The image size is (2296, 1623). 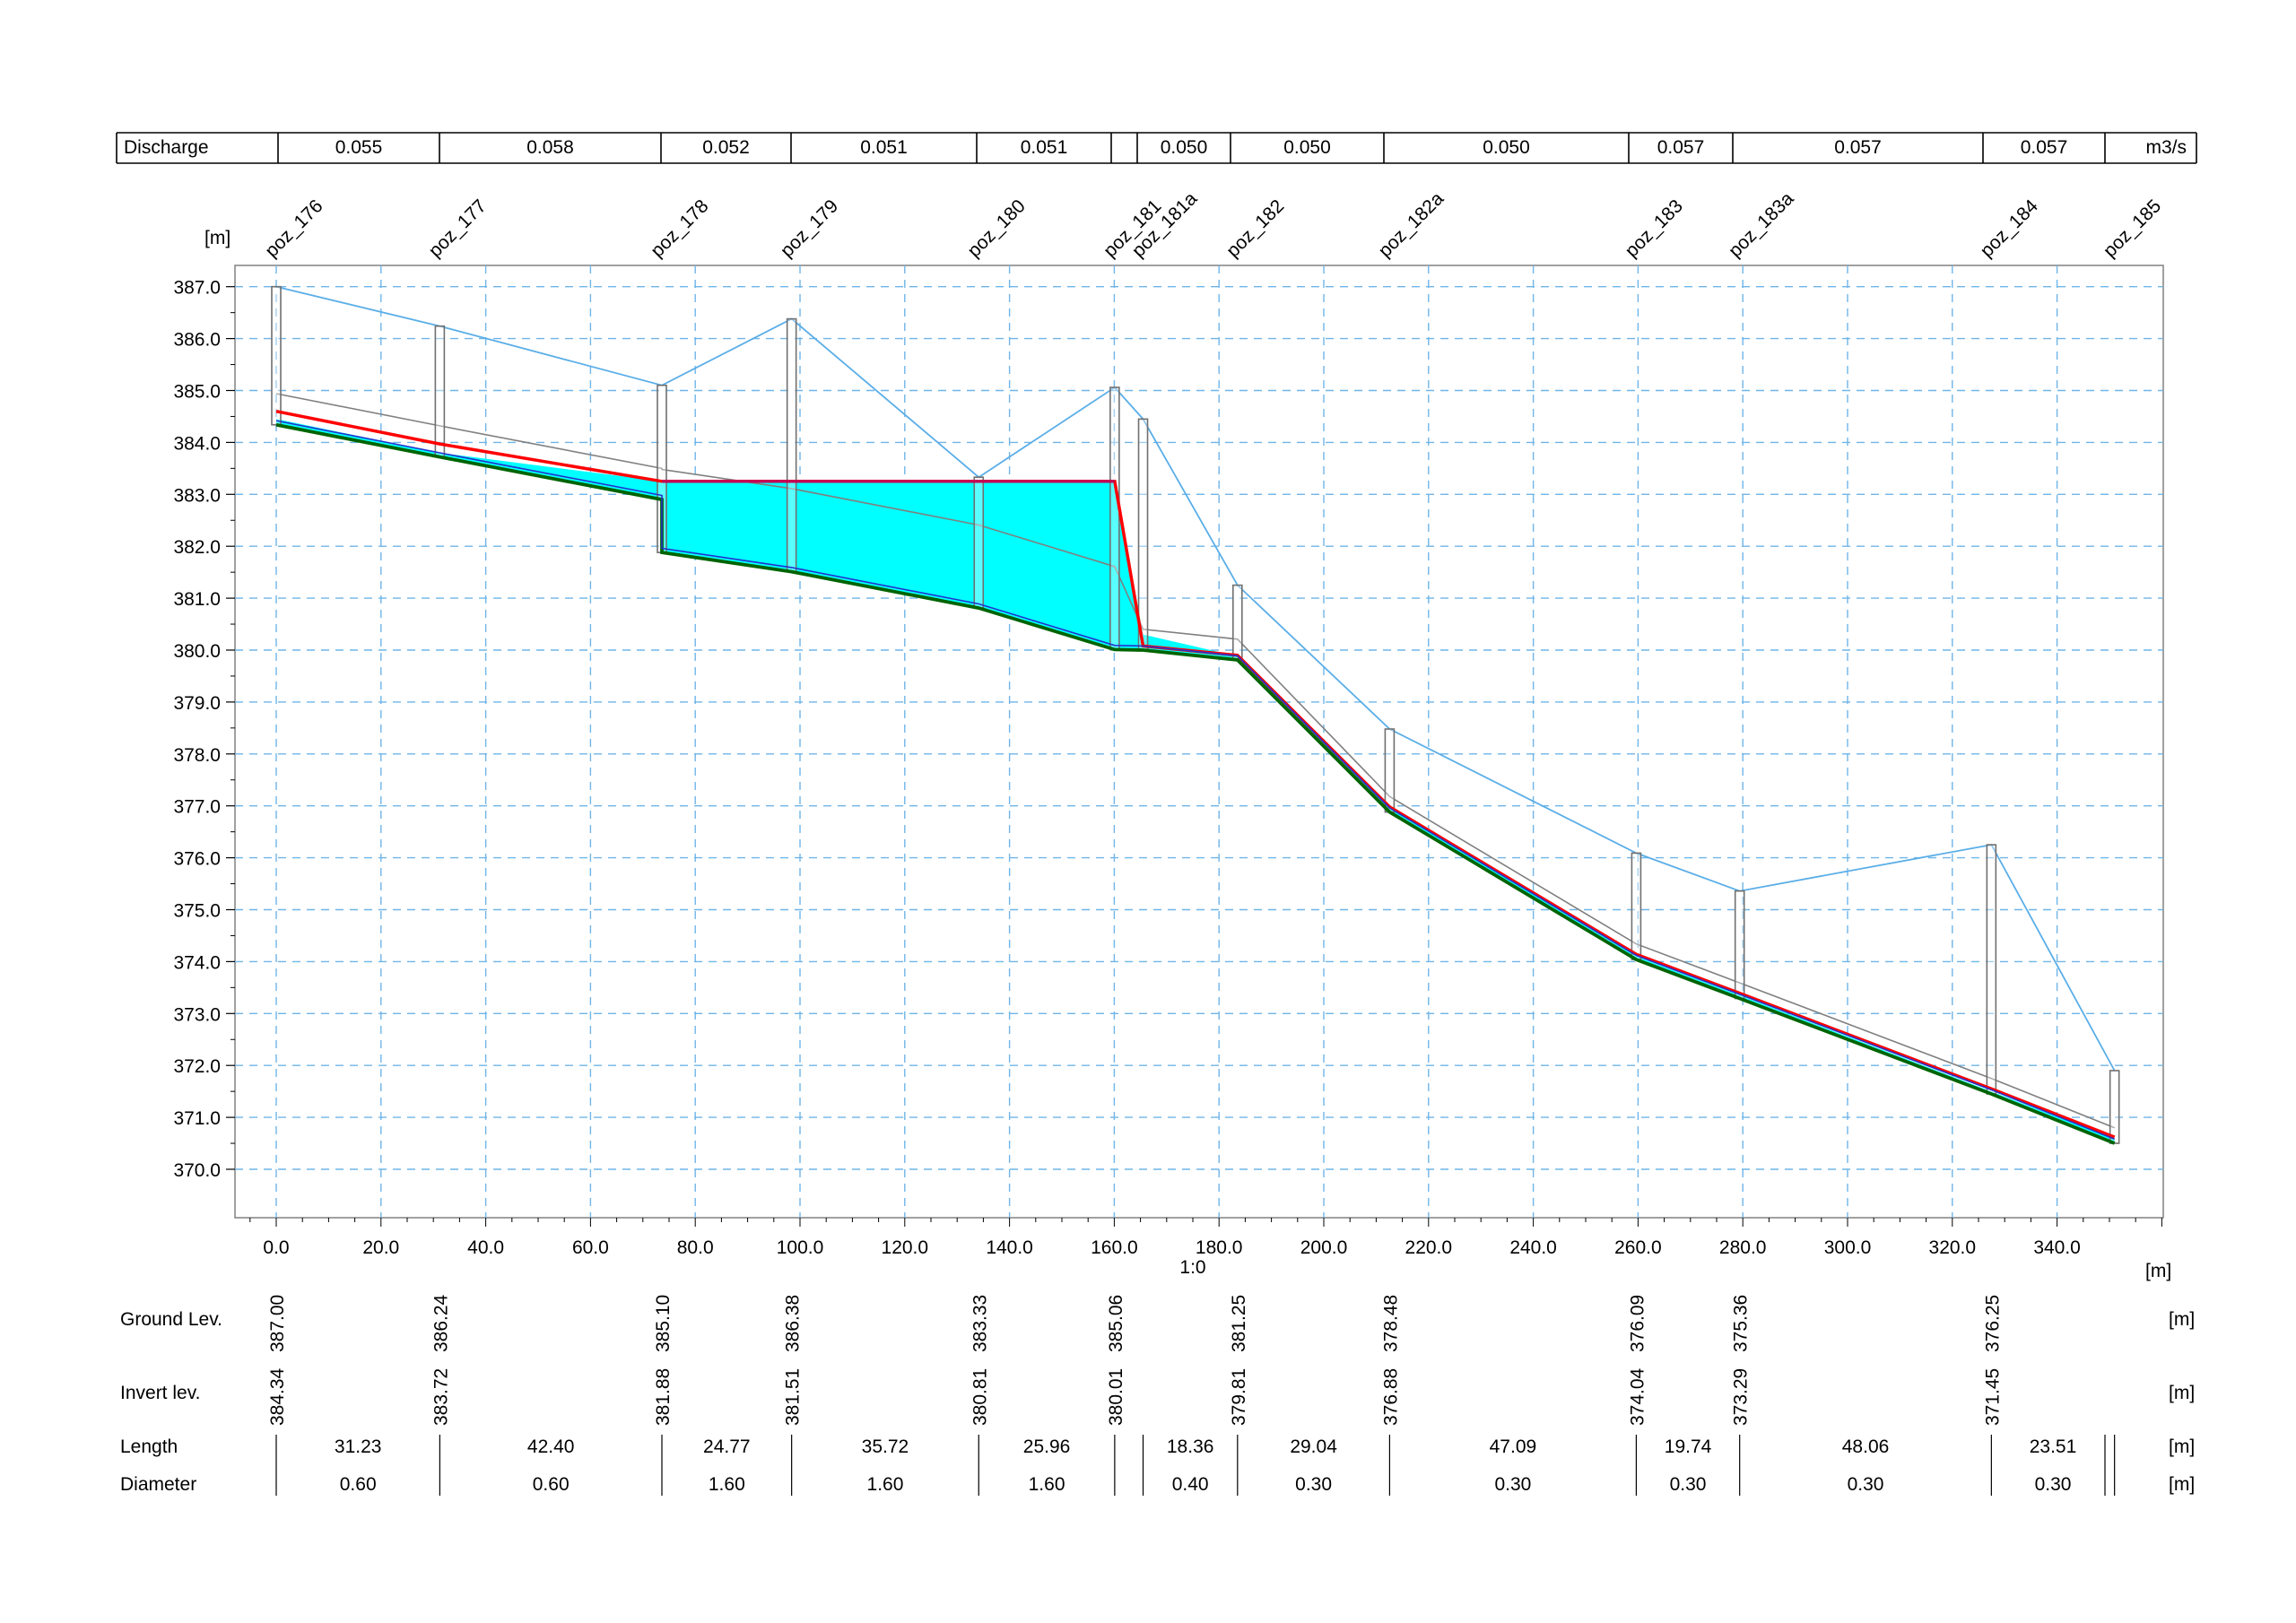 I want to click on ground-level-value: 385.06, so click(x=1116, y=1323).